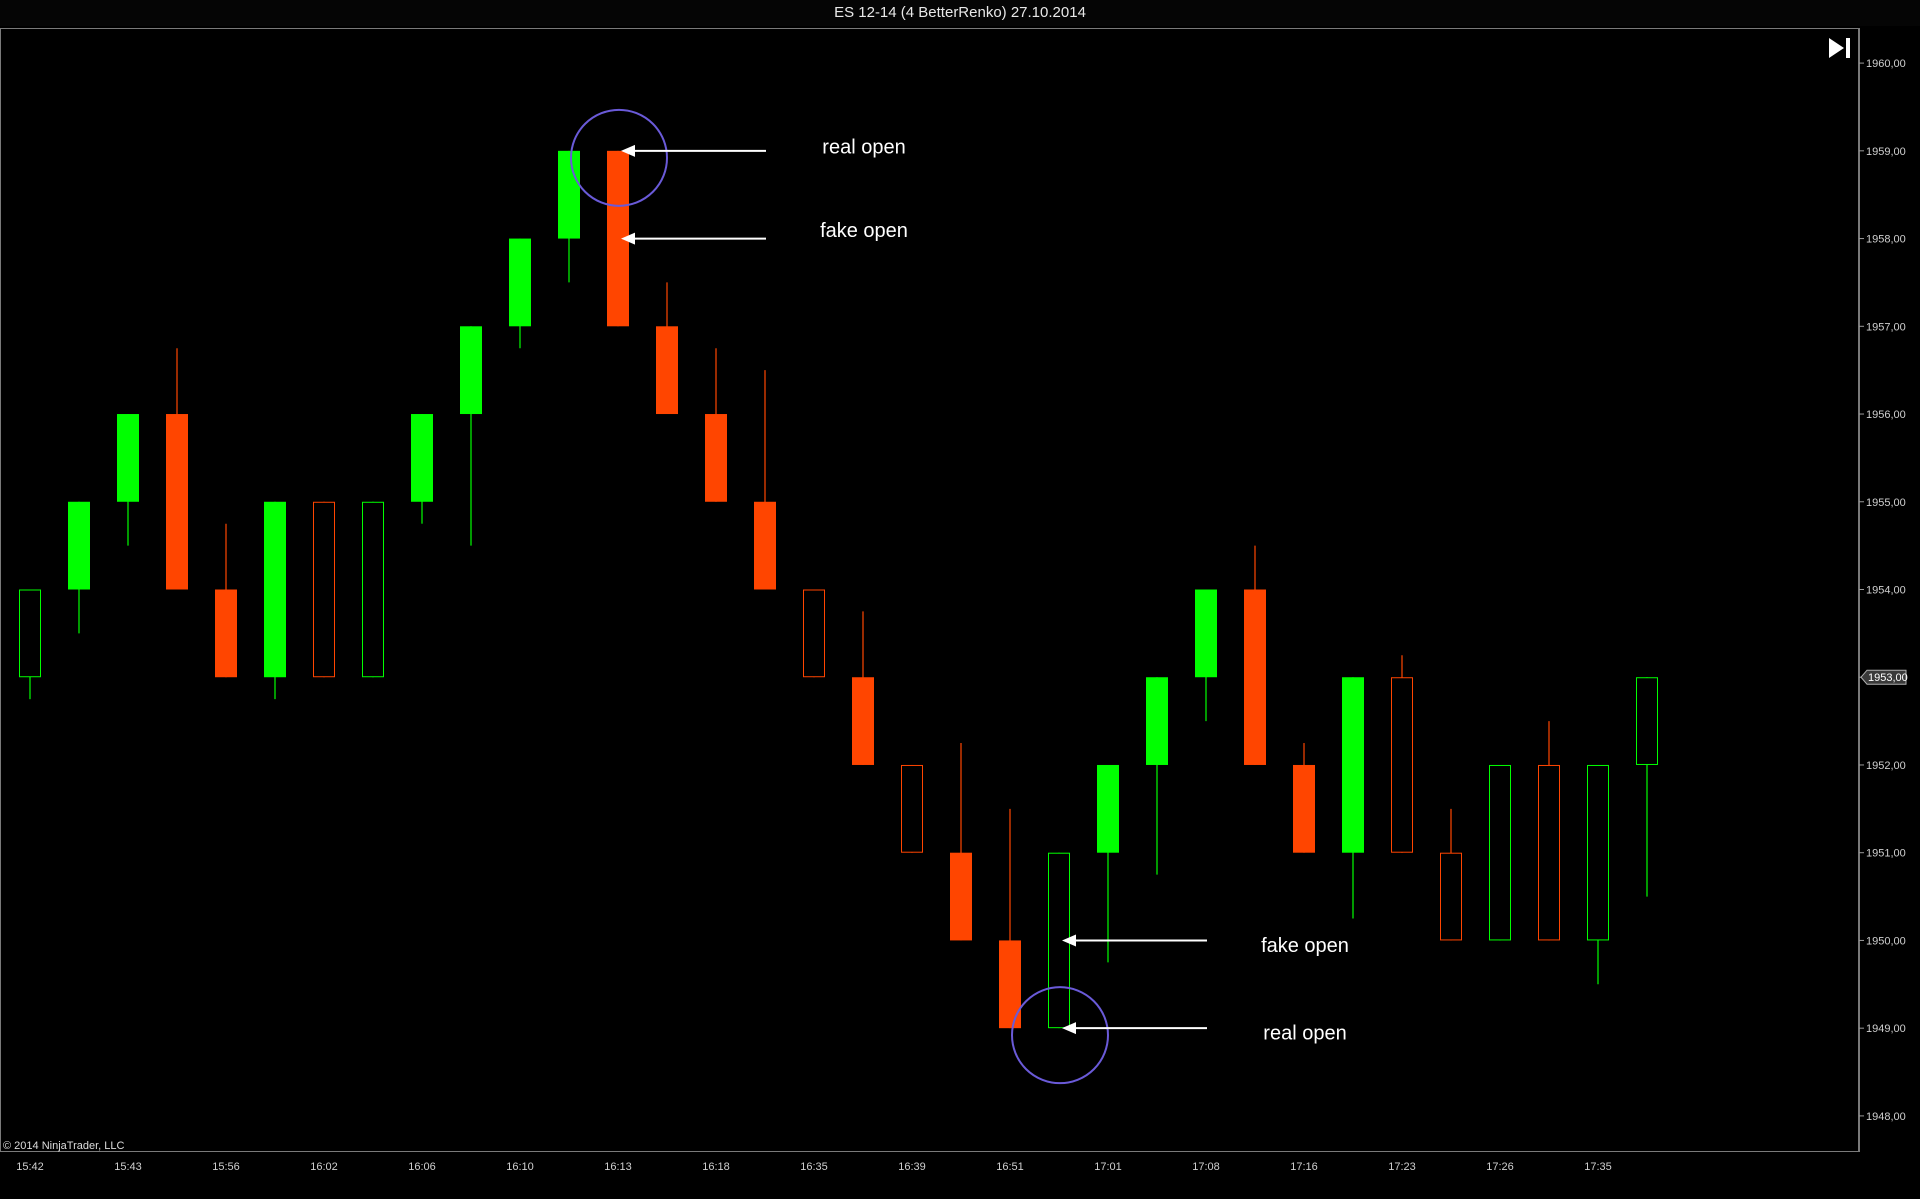 This screenshot has width=1920, height=1199. What do you see at coordinates (1304, 1167) in the screenshot?
I see `time-tick-label: 17:16` at bounding box center [1304, 1167].